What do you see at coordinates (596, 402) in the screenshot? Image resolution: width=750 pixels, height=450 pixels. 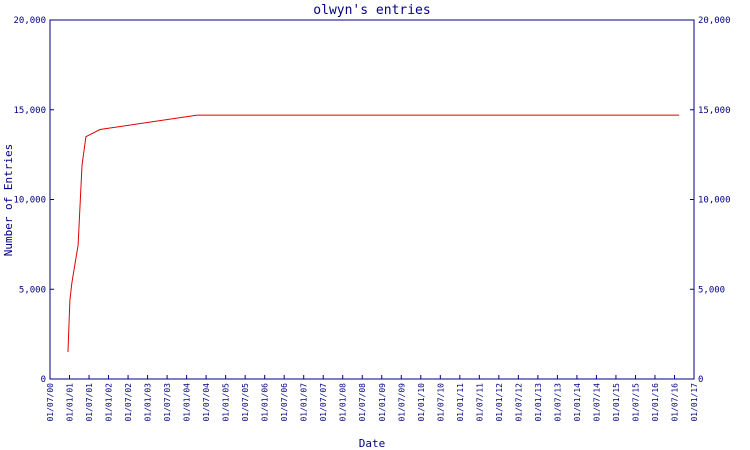 I see `x-tick-label: 01/07/14` at bounding box center [596, 402].